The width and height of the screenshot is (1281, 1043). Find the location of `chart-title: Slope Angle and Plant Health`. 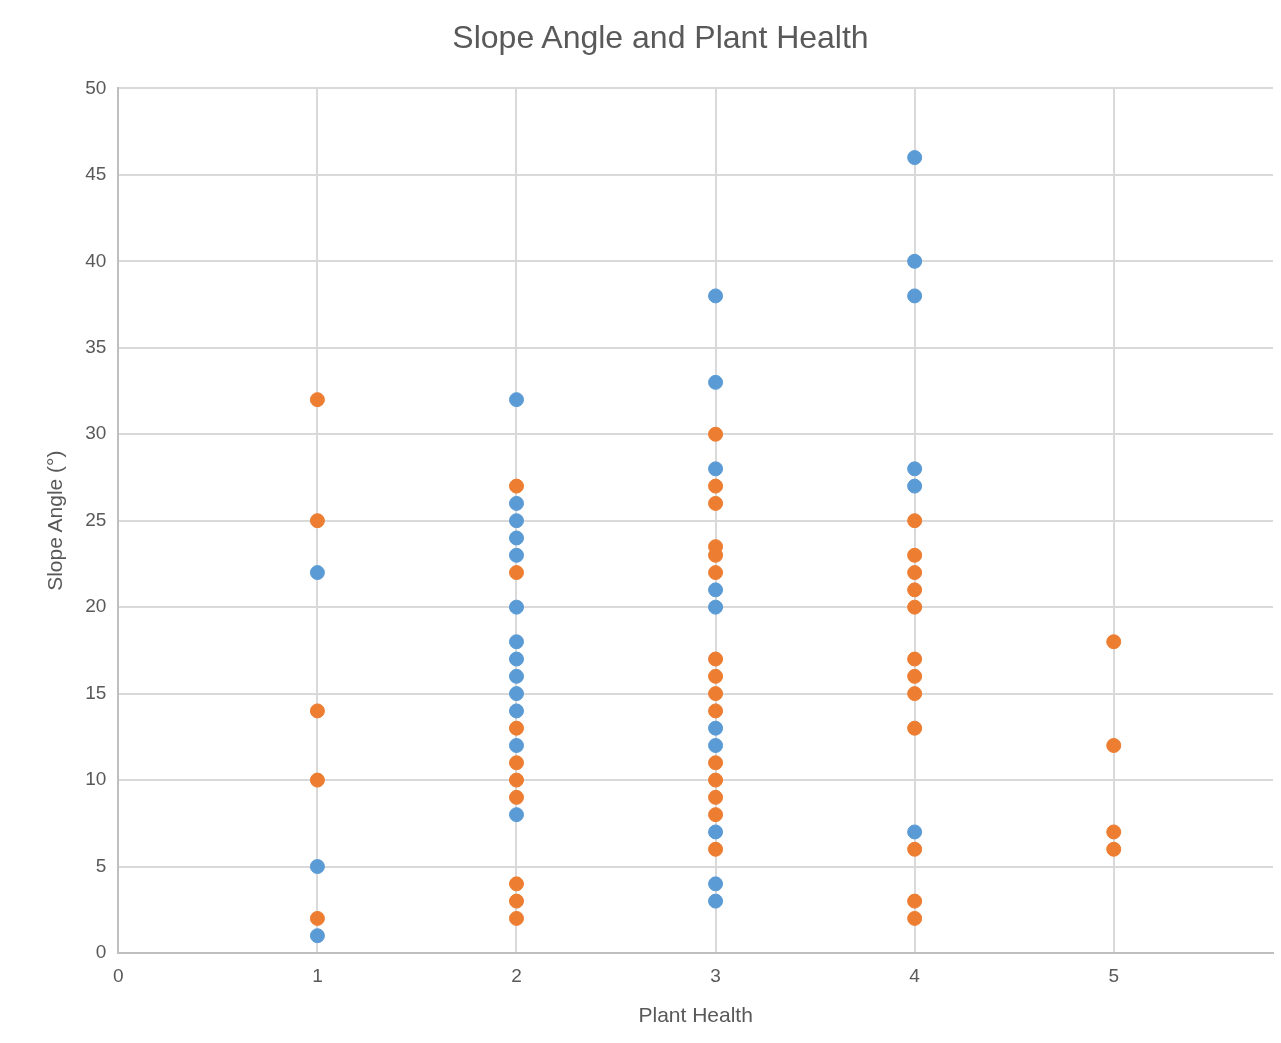

chart-title: Slope Angle and Plant Health is located at coordinates (660, 37).